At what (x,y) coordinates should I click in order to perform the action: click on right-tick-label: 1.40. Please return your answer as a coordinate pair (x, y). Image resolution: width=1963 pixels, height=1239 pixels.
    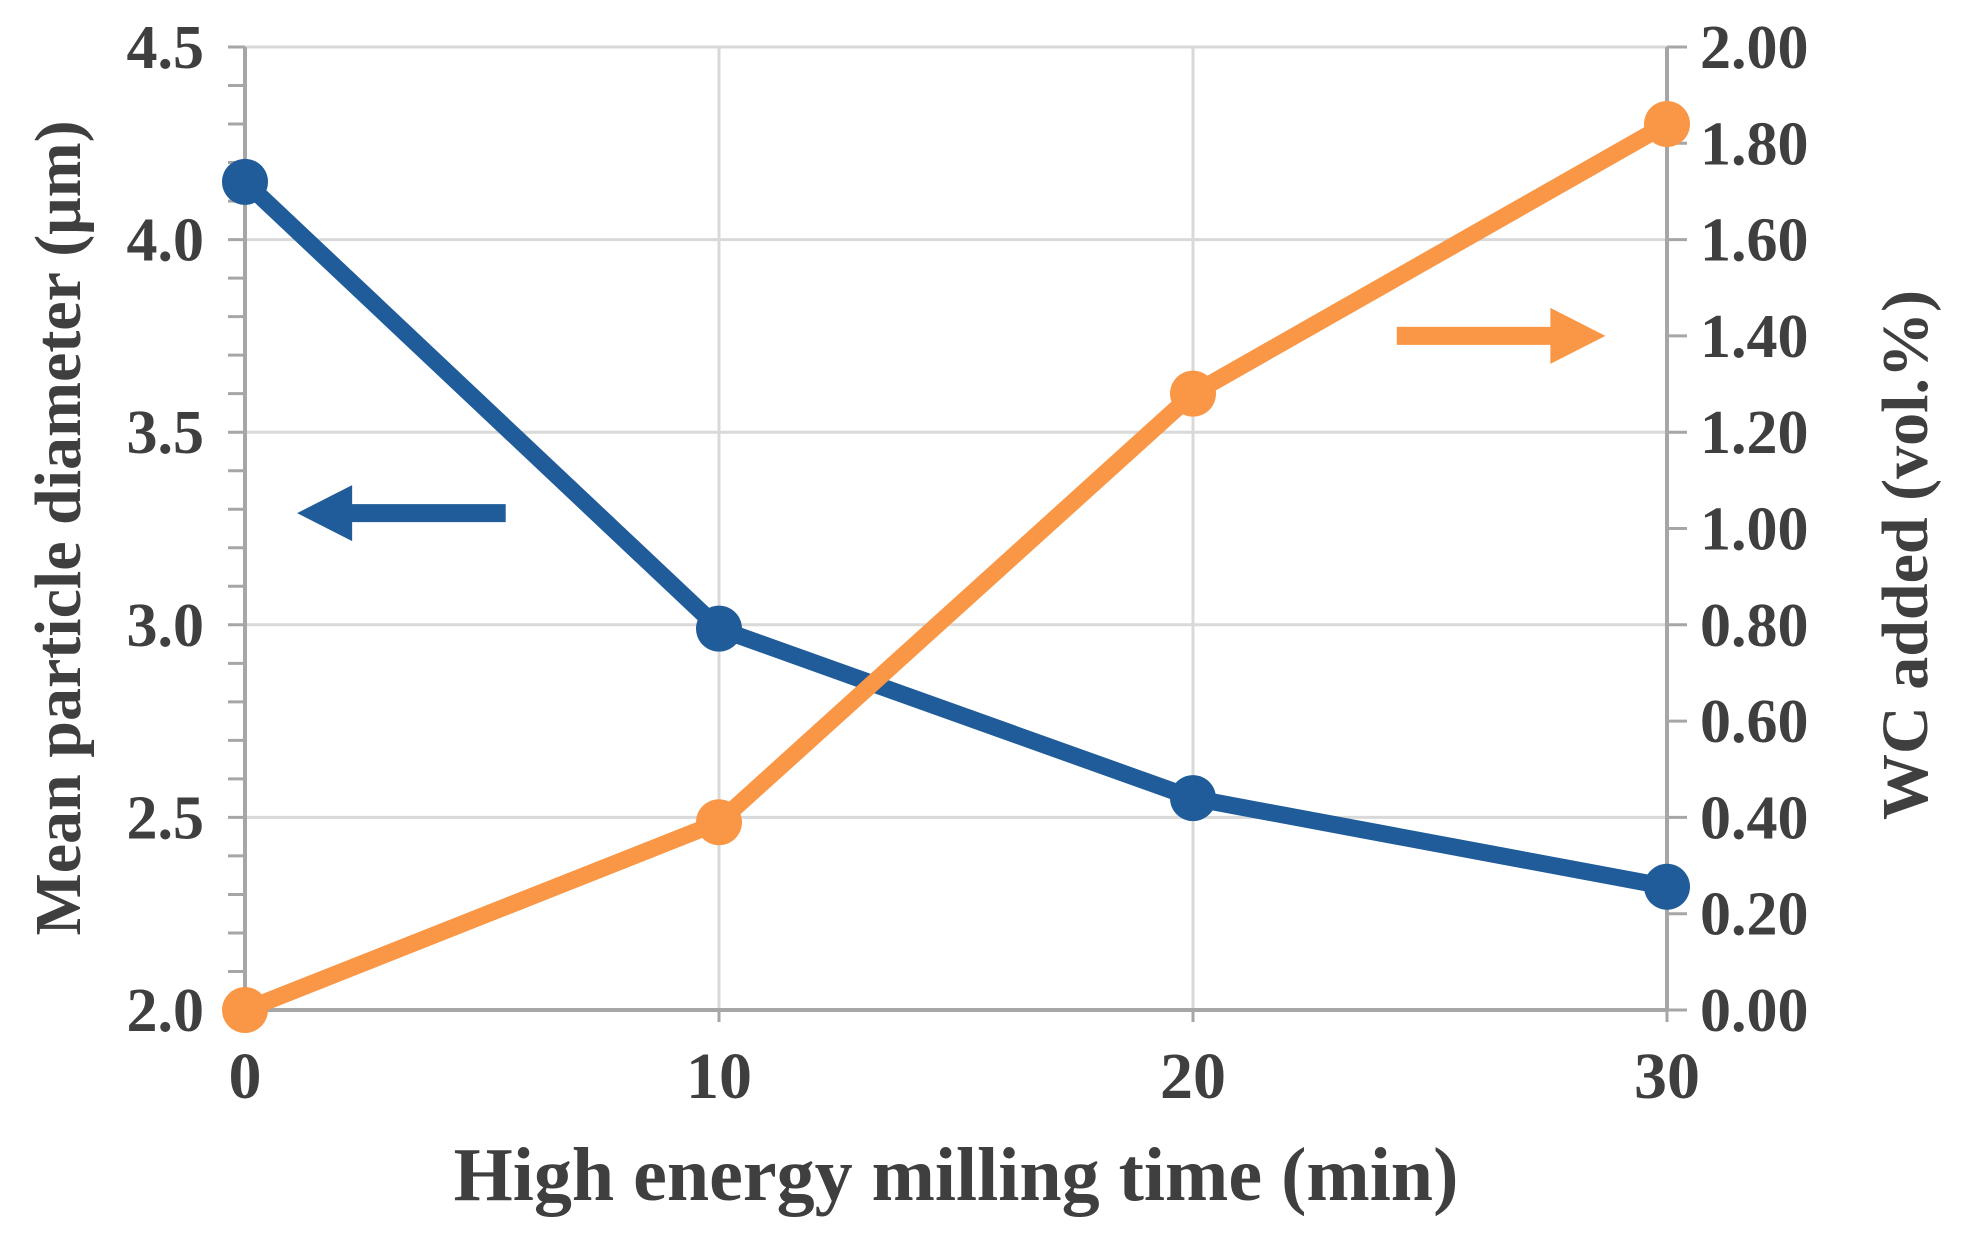
    Looking at the image, I should click on (1754, 337).